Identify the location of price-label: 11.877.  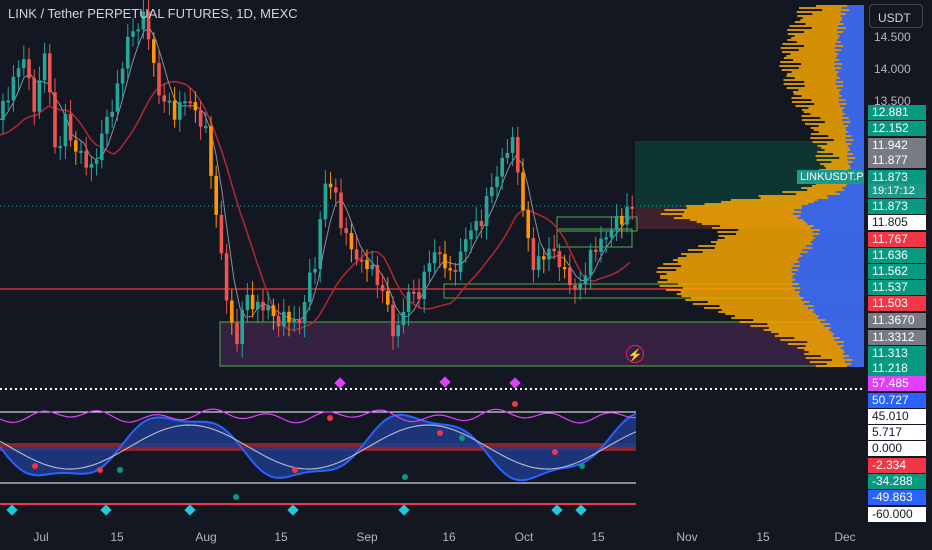
(897, 160).